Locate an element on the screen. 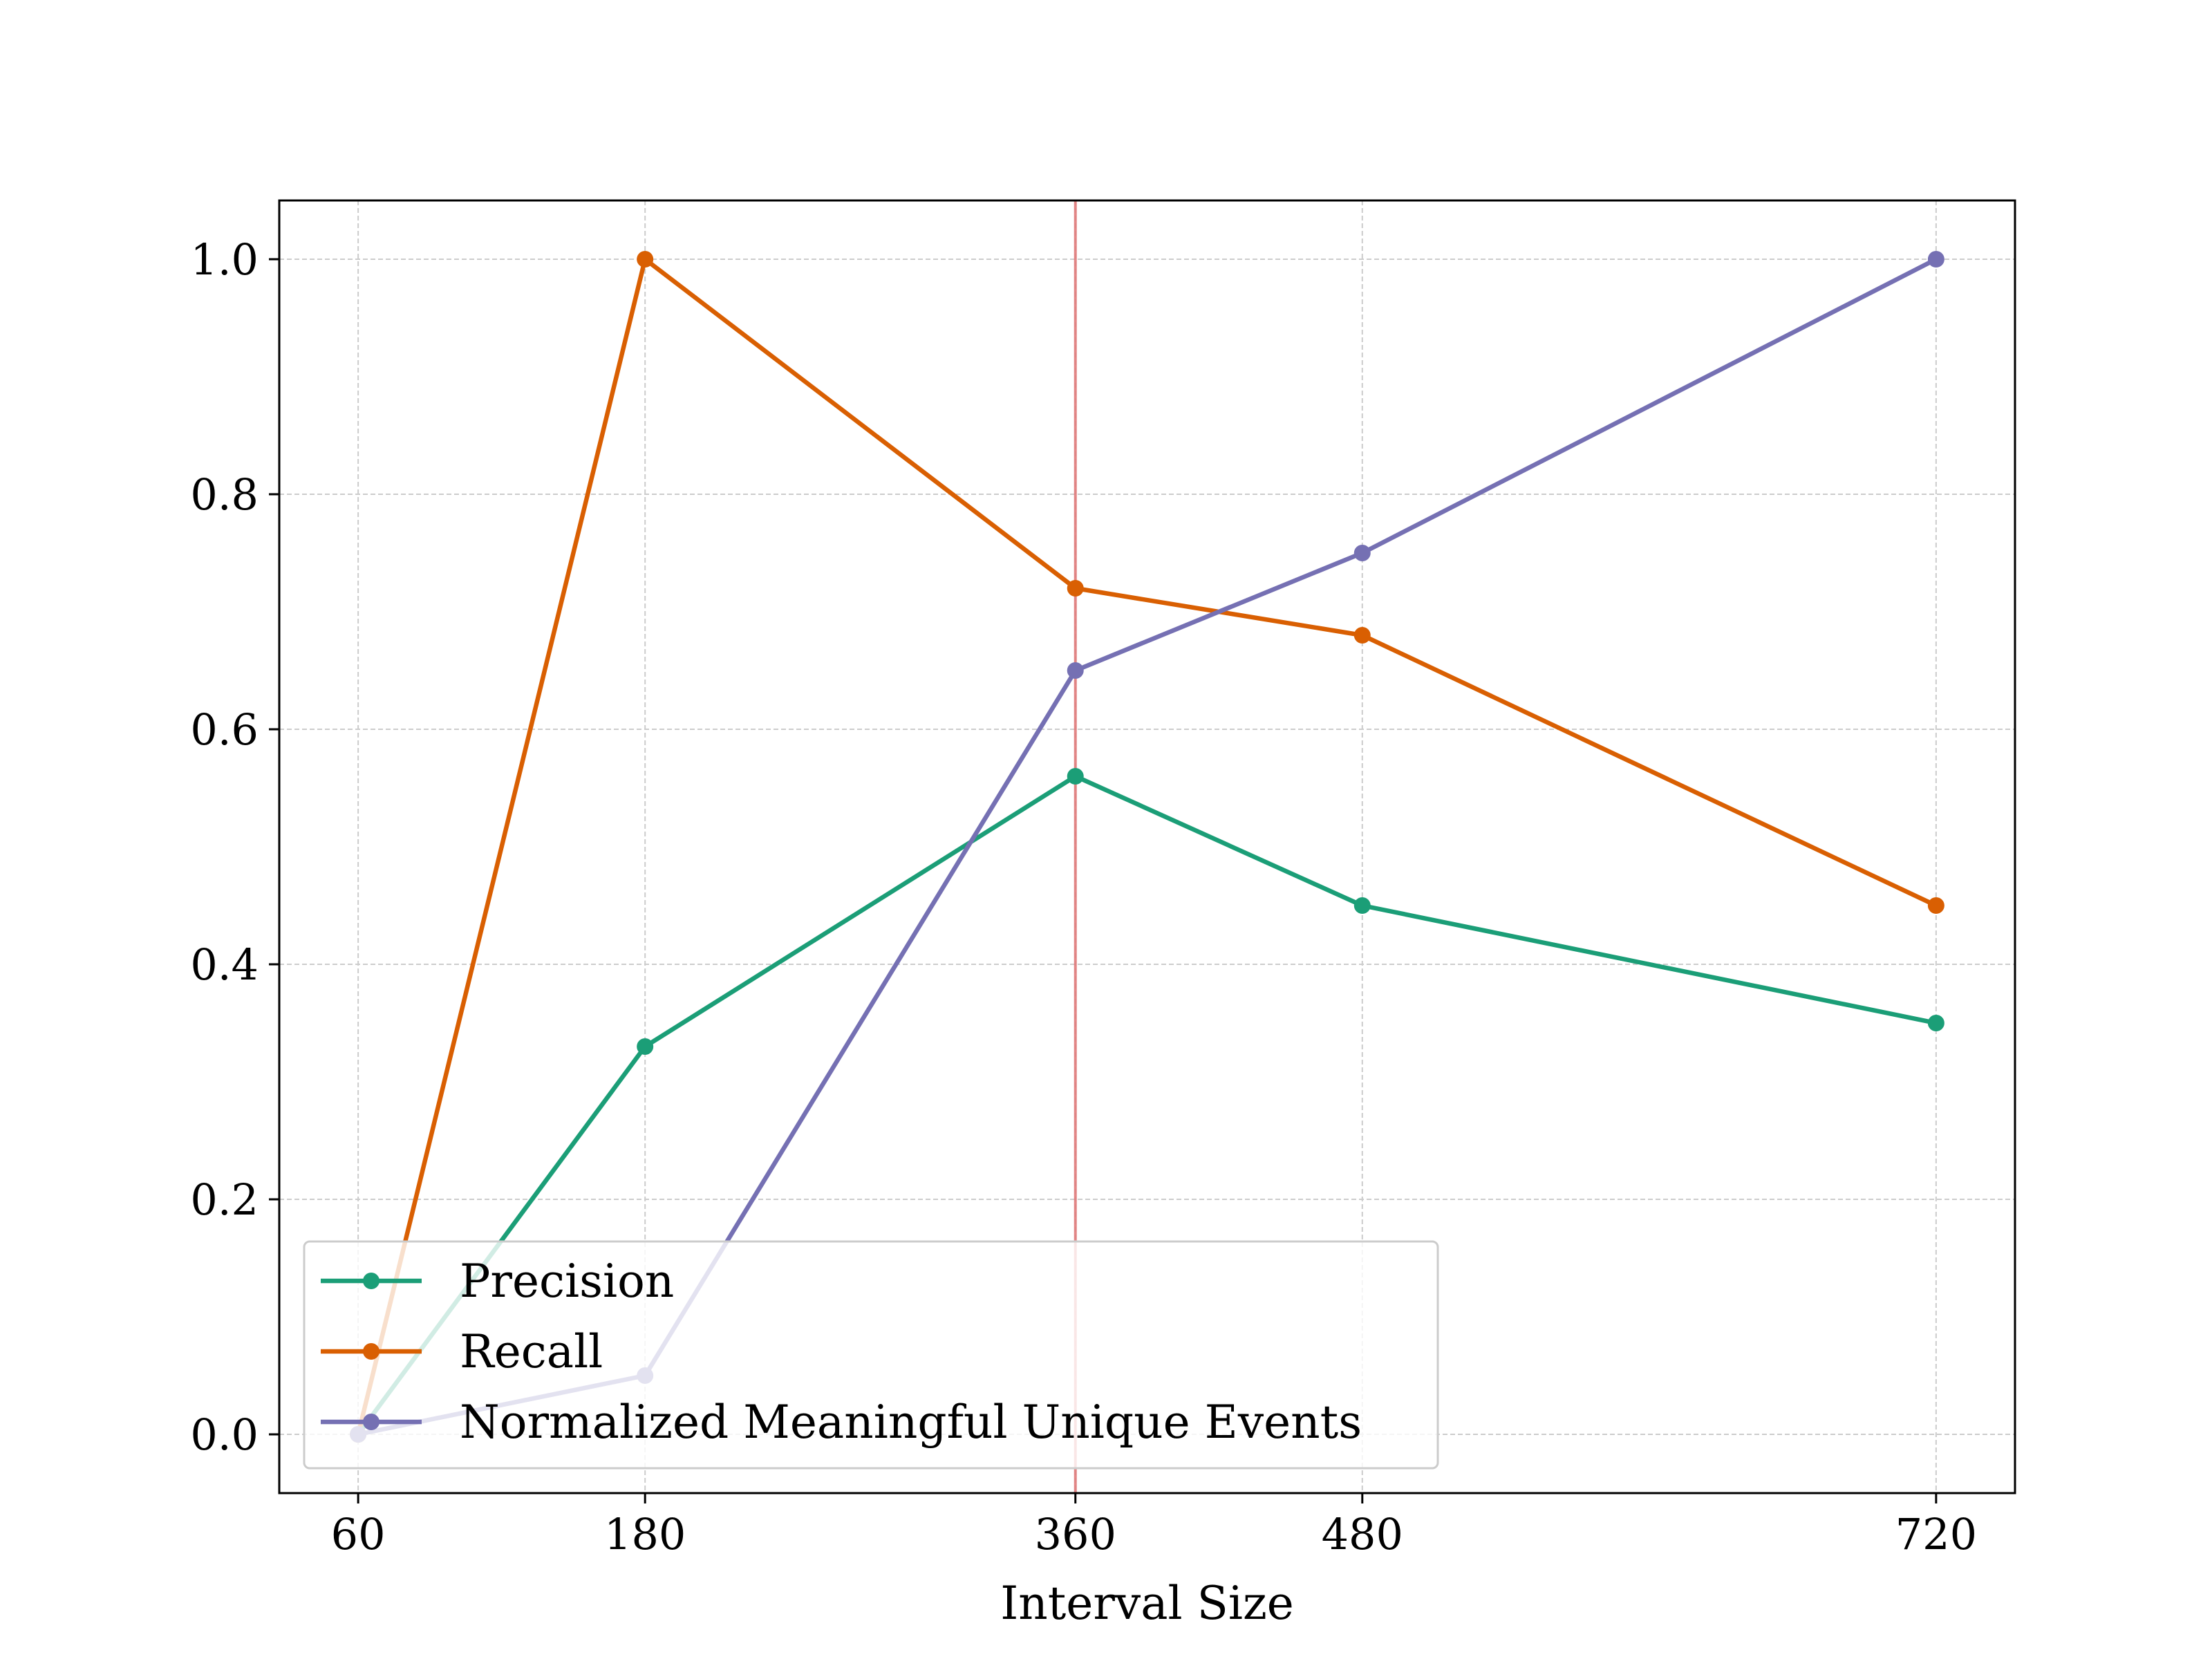 This screenshot has width=2212, height=1659. legend-item: Precision is located at coordinates (497, 1281).